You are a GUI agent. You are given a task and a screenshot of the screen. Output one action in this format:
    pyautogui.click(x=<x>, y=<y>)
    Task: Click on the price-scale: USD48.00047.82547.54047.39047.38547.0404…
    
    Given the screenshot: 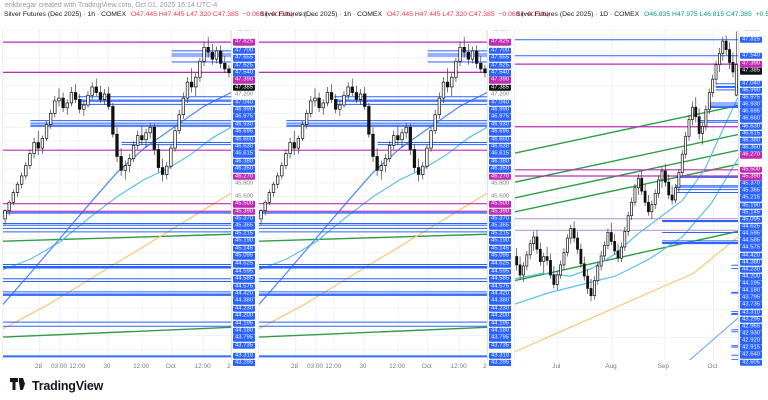 What is the action you would take?
    pyautogui.click(x=753, y=198)
    